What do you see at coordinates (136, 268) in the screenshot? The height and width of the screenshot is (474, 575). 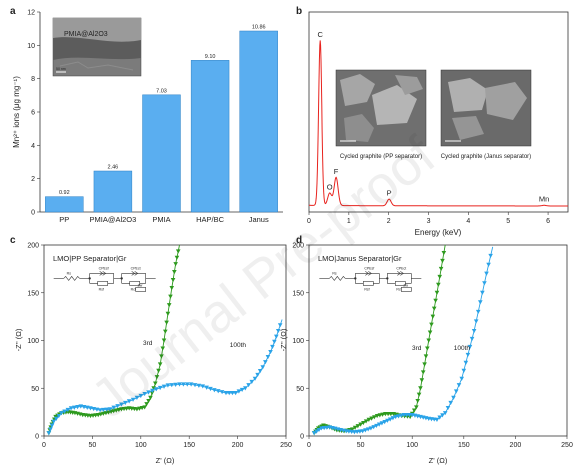 I see `circuit-label: CPEct` at bounding box center [136, 268].